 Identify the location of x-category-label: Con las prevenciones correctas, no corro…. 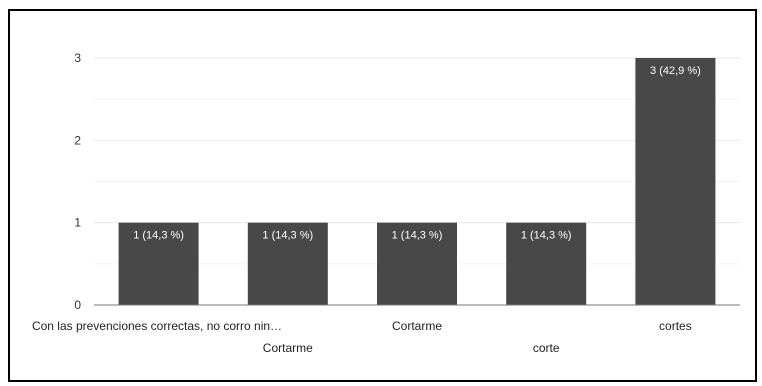
(157, 326).